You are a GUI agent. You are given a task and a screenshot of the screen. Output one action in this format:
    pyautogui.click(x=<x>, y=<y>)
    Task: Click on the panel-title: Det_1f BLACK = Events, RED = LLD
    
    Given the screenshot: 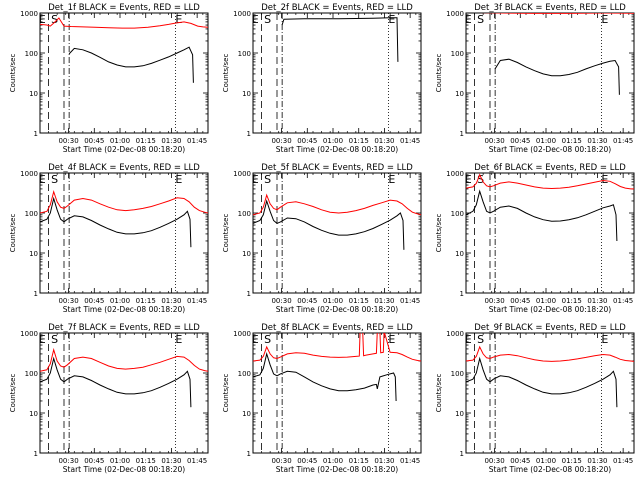 What is the action you would take?
    pyautogui.click(x=124, y=8)
    